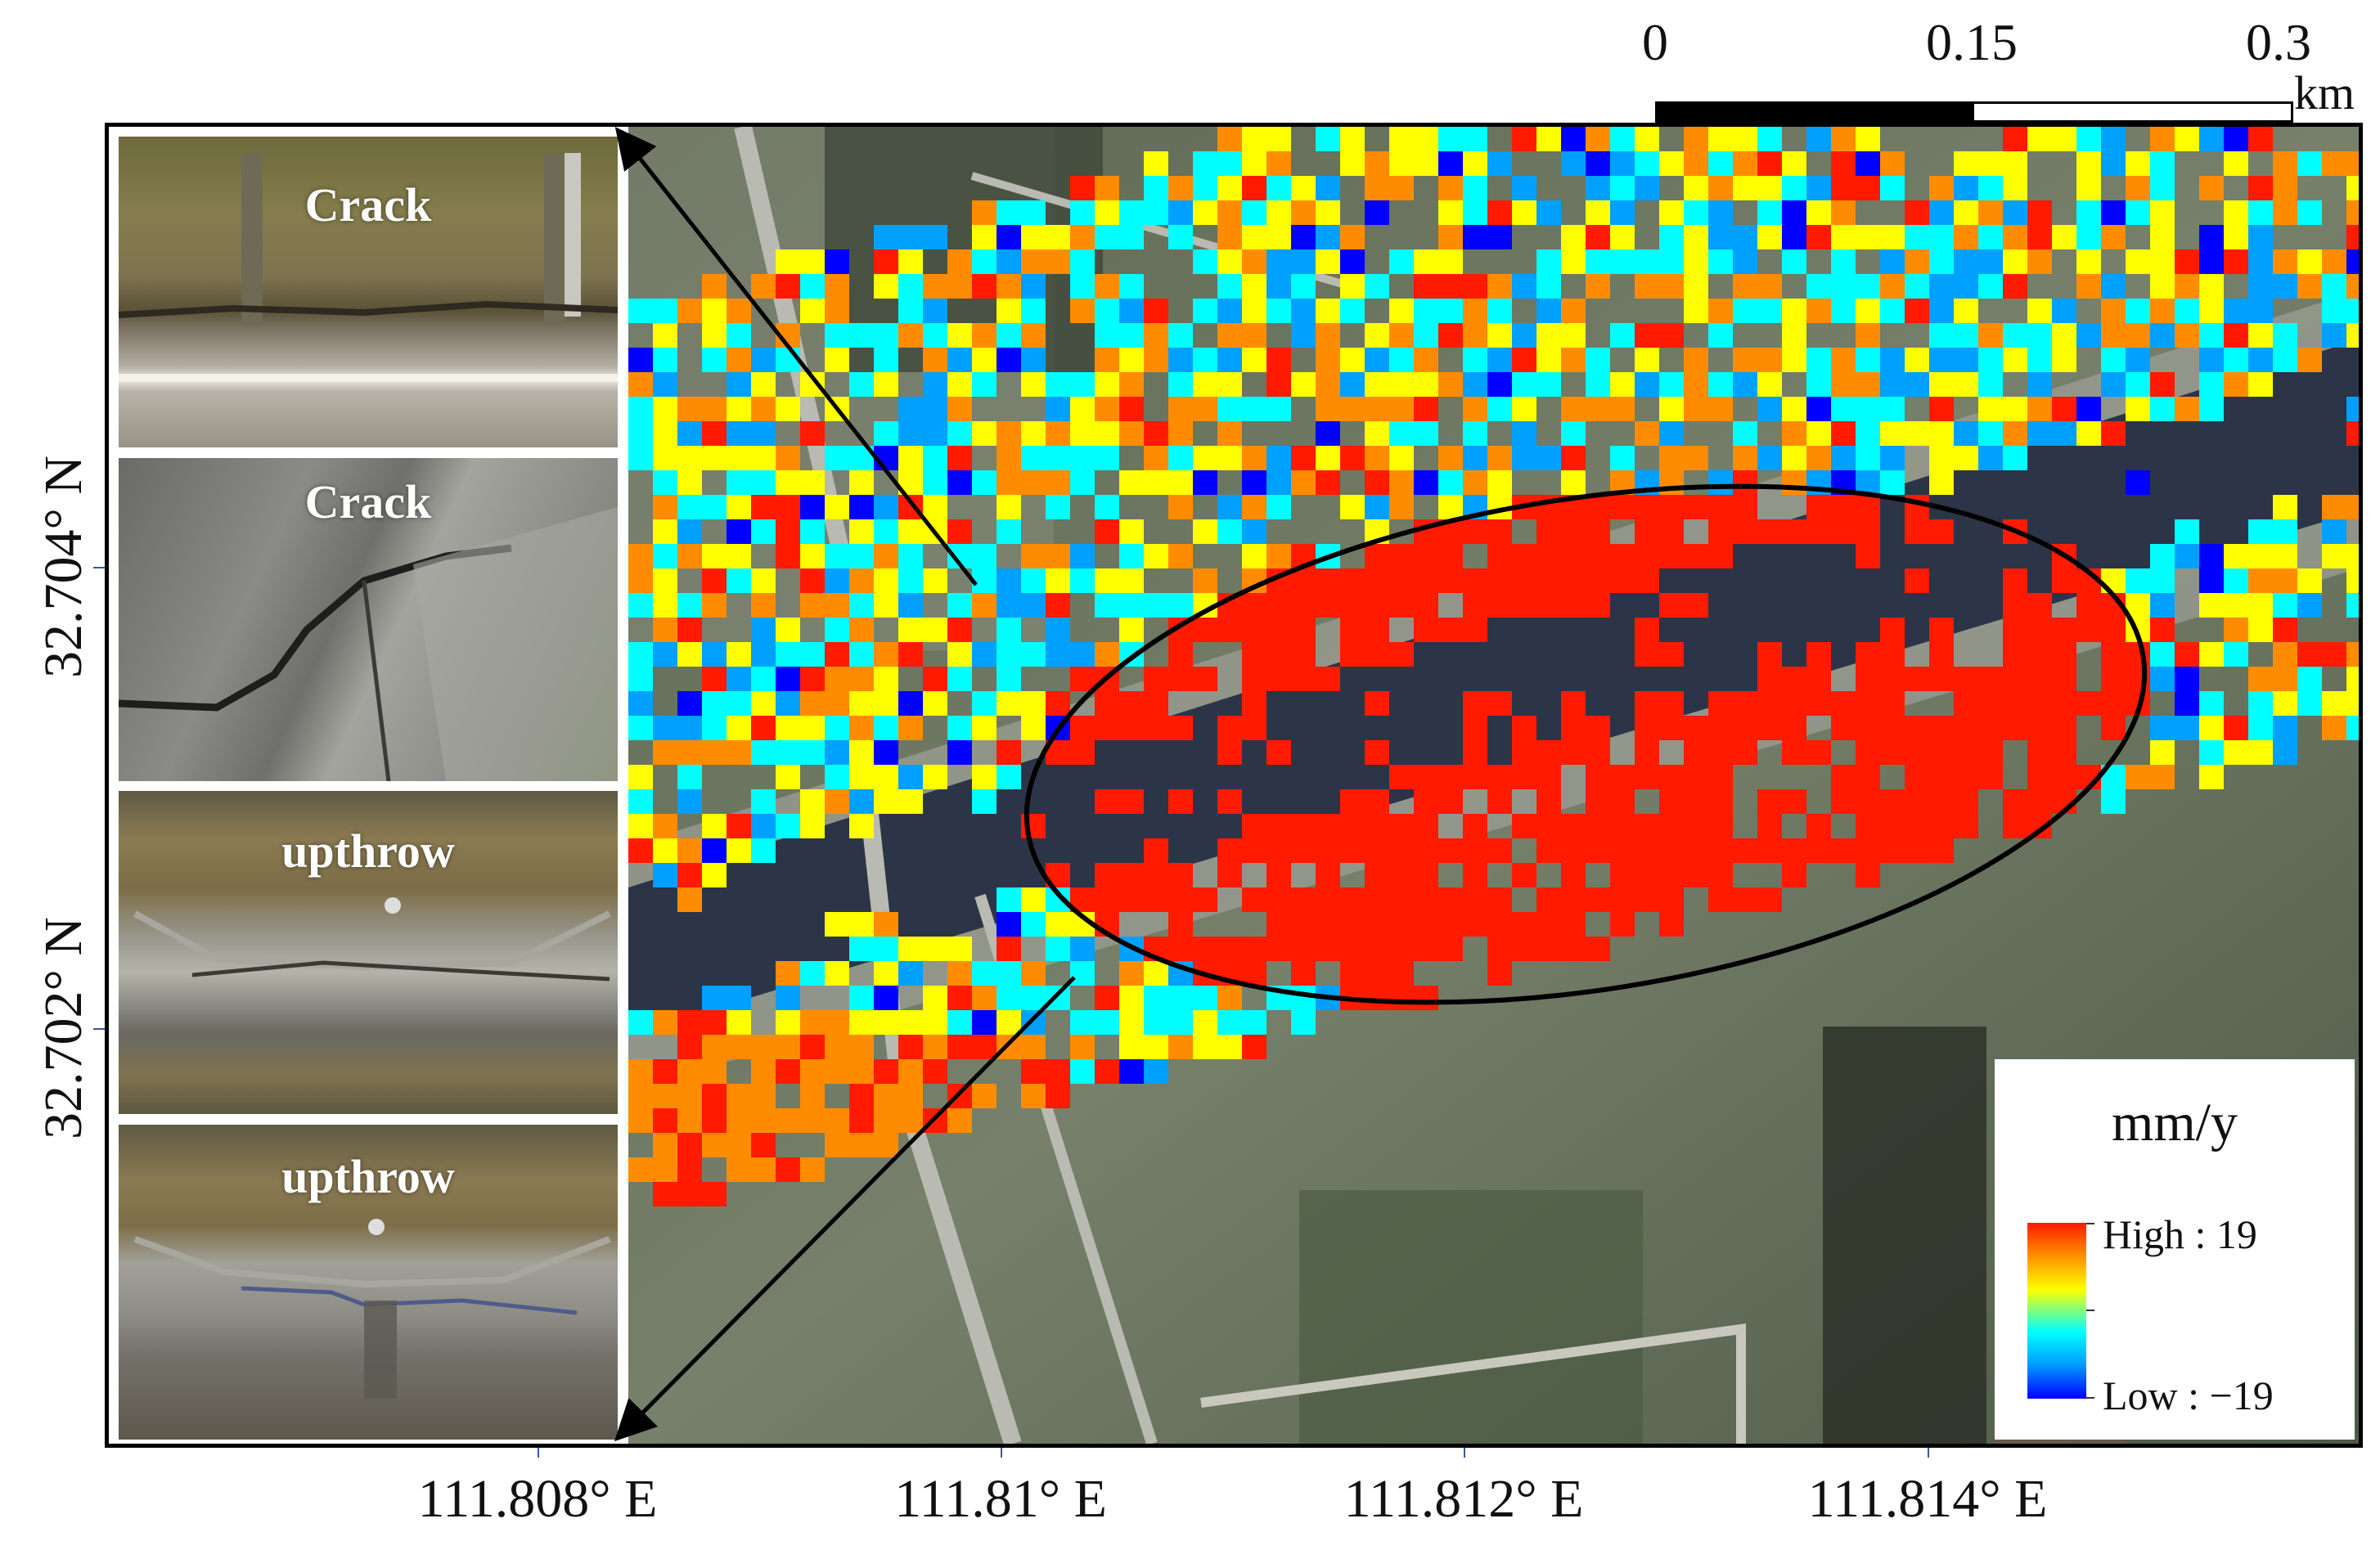  What do you see at coordinates (368, 851) in the screenshot?
I see `photo-label: upthrow` at bounding box center [368, 851].